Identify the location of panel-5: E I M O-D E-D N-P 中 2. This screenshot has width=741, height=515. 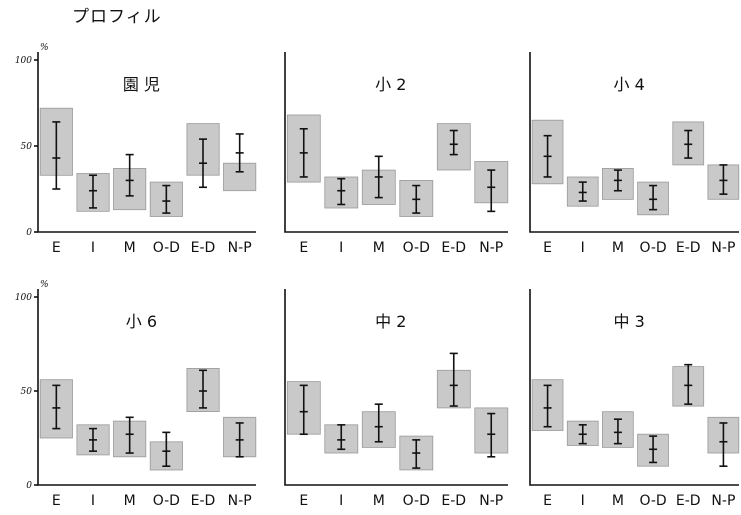
(396, 399).